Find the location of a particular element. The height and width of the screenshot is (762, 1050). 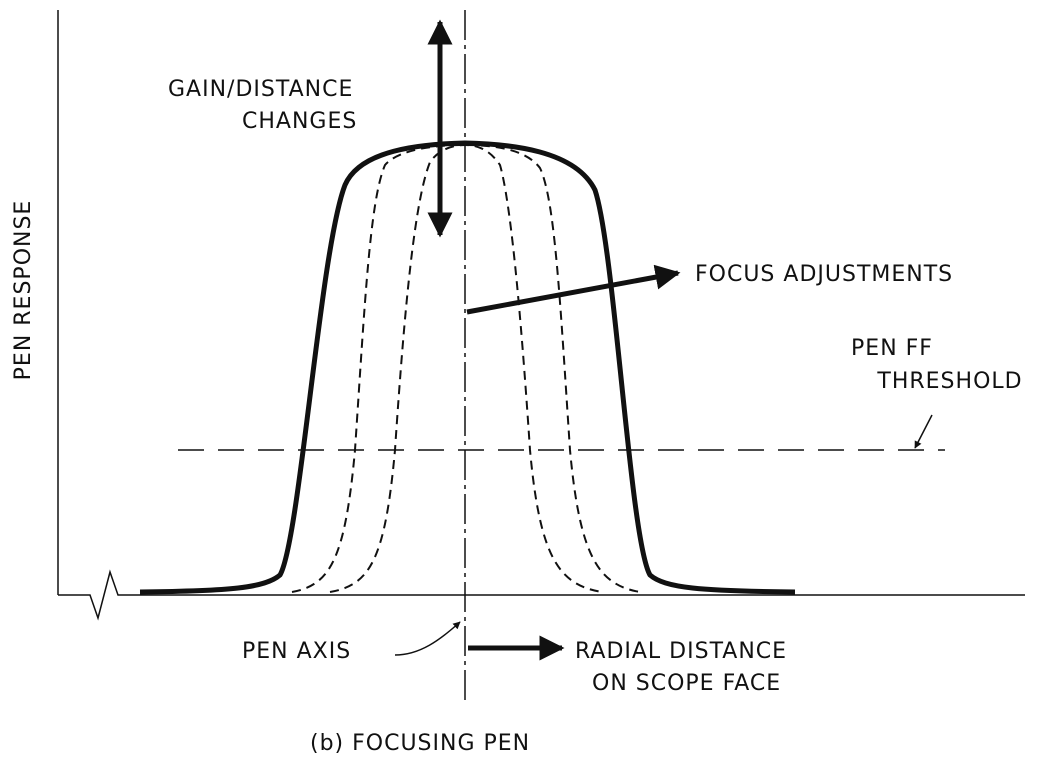

label: CHANGES is located at coordinates (299, 121).